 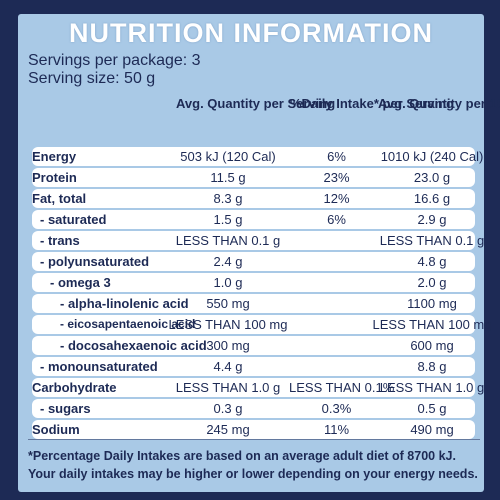 What do you see at coordinates (253, 177) in the screenshot?
I see `table-row-protein: Protein 11.5 g 23% 23.0 g` at bounding box center [253, 177].